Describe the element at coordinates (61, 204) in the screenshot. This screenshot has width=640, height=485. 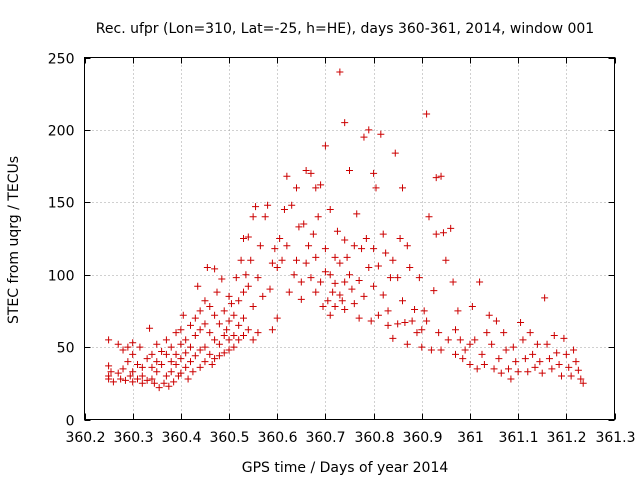
I see `y-tick-label: 150` at that location.